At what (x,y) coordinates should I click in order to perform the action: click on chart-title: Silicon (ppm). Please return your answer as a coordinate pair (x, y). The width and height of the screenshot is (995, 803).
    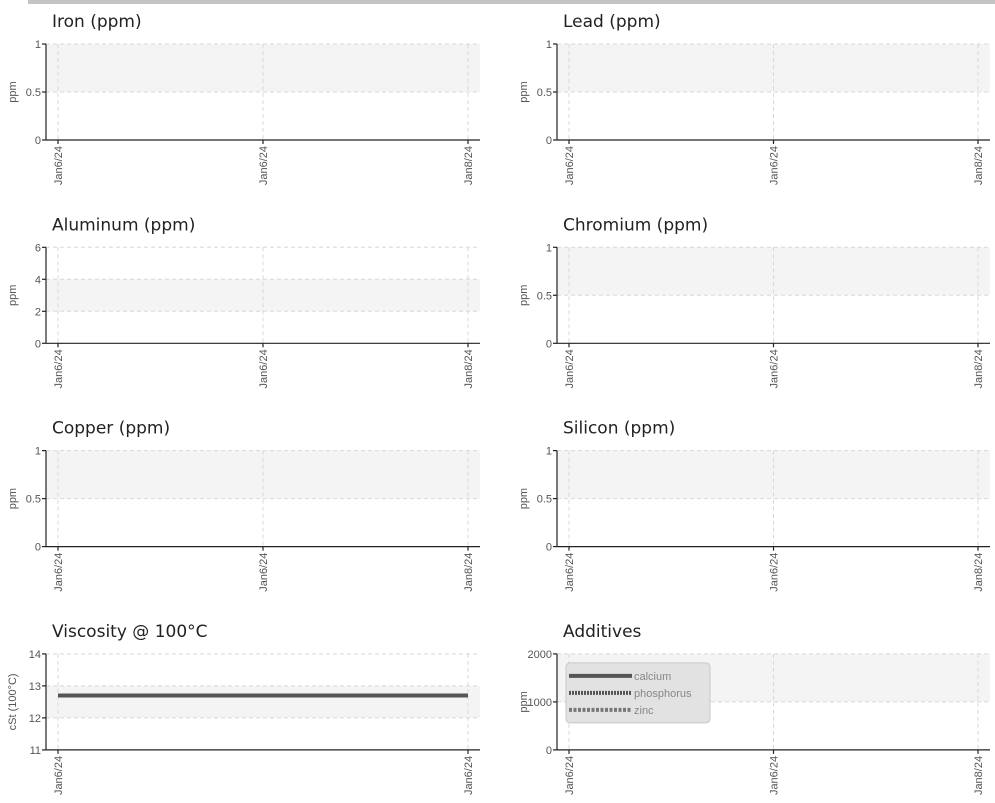
    Looking at the image, I should click on (619, 429).